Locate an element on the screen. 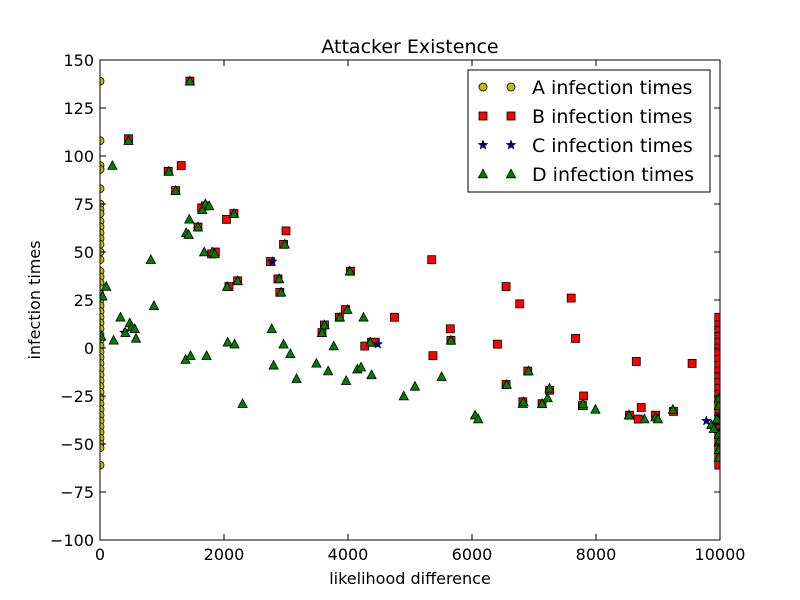 The width and height of the screenshot is (800, 600). y-tick-label: −25 is located at coordinates (77, 396).